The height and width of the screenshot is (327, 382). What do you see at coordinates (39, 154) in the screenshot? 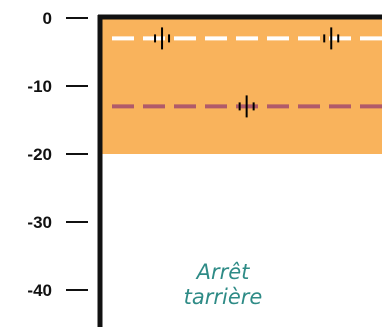
I see `depth-tick-label: -20` at bounding box center [39, 154].